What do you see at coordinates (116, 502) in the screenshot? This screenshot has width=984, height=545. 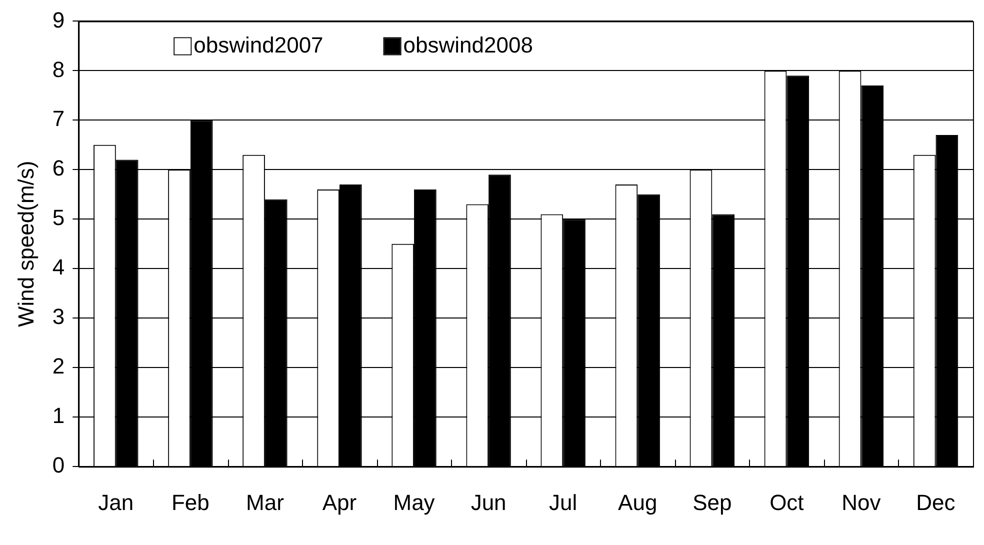 I see `x-tick-label: Jan` at bounding box center [116, 502].